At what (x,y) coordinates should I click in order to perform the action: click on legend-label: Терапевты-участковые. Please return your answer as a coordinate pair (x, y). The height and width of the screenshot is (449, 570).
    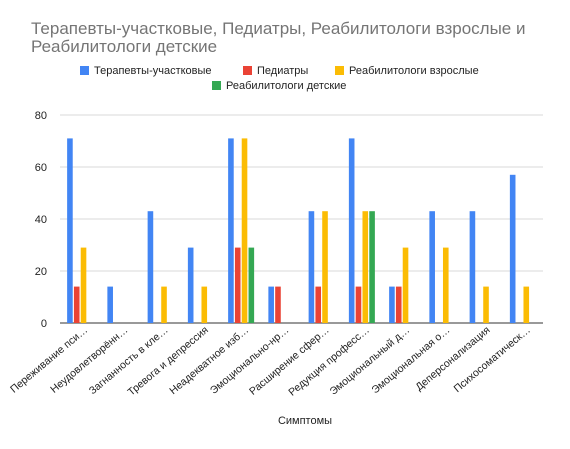
    Looking at the image, I should click on (153, 71).